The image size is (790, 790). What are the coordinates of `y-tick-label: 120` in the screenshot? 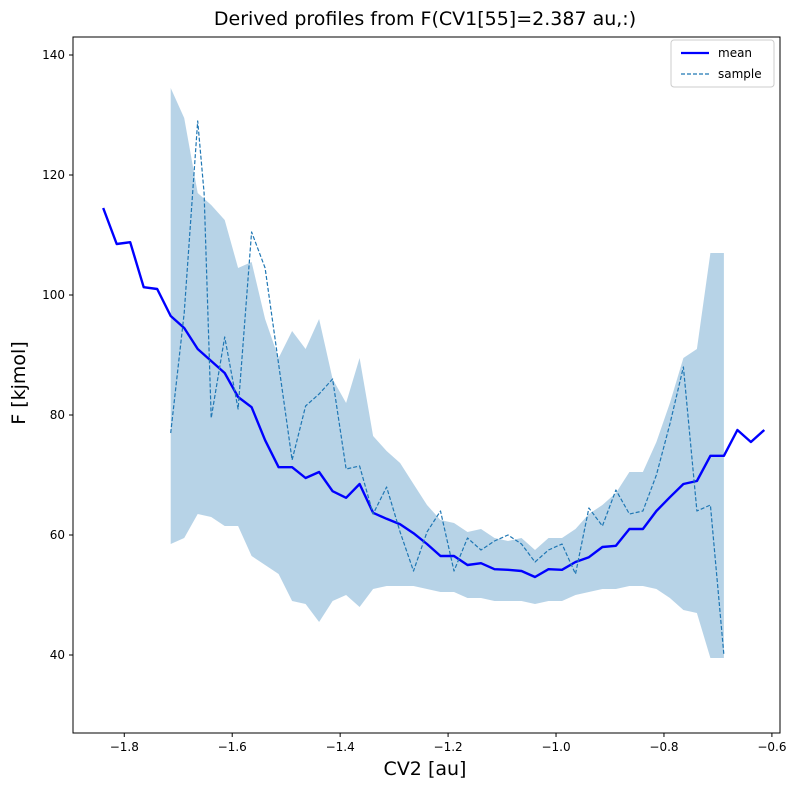 It's located at (53, 175).